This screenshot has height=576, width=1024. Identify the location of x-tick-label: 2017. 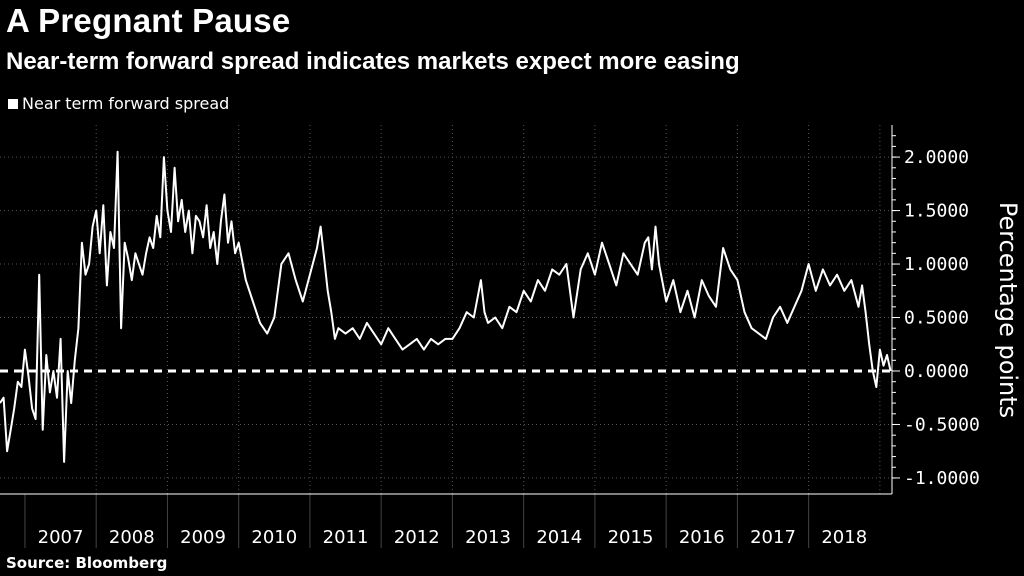
(773, 537).